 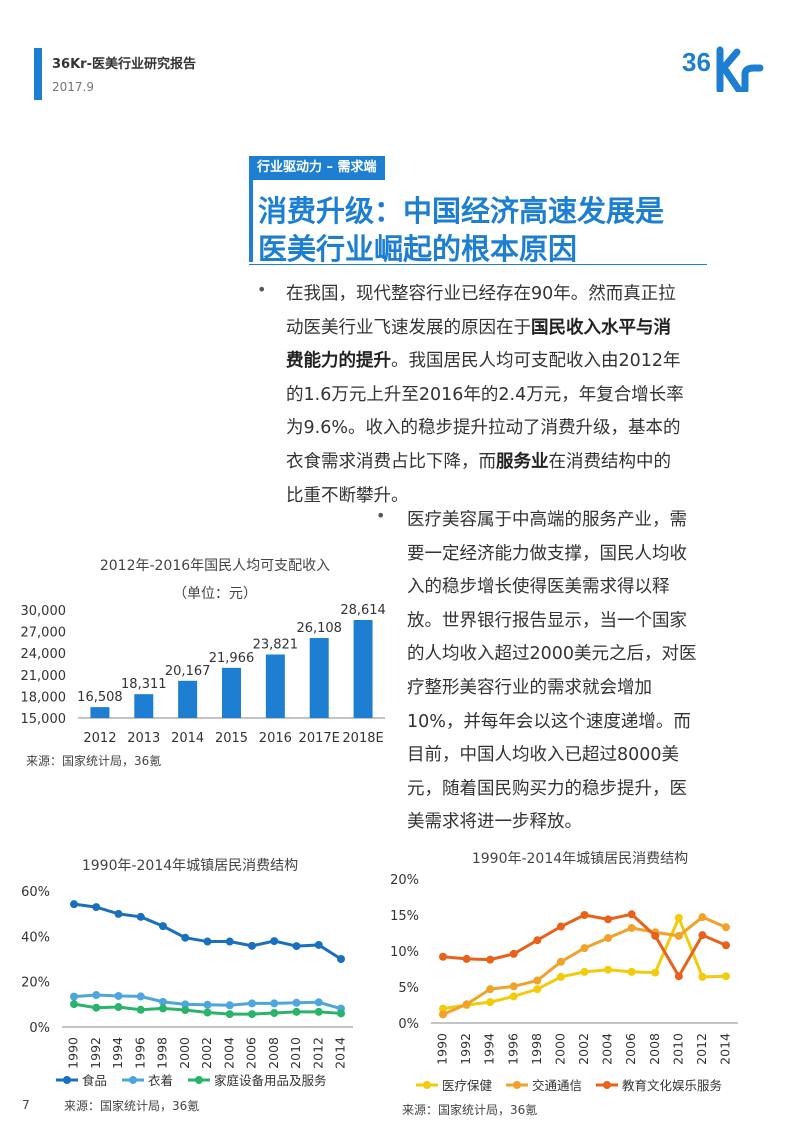 I want to click on paragraph-line: 医疗美容属于中高端的服务产业，需, so click(x=547, y=520).